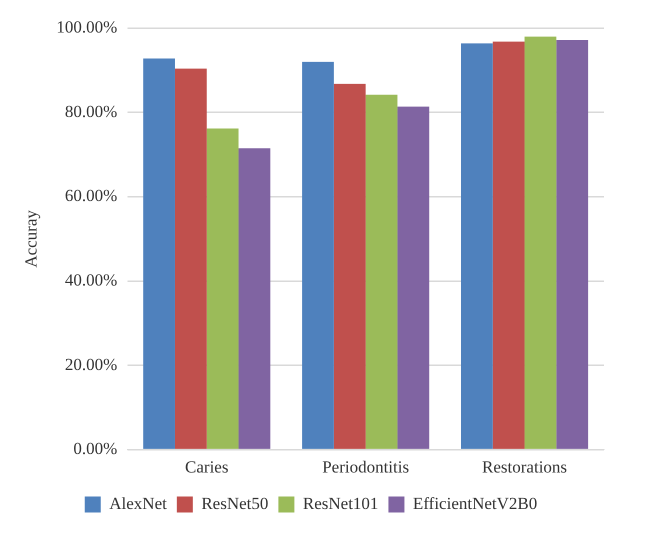 This screenshot has width=652, height=538. Describe the element at coordinates (91, 364) in the screenshot. I see `y-tick-label: 20.00%` at that location.